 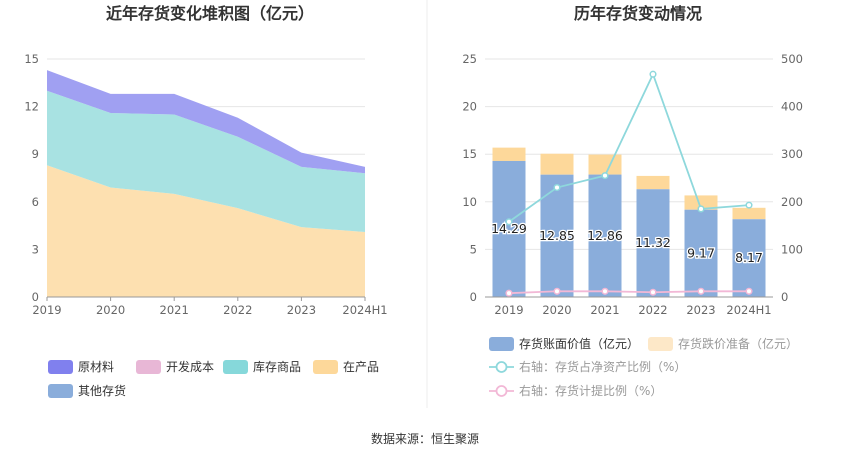 I want to click on y-tick-label: 10, so click(x=469, y=202).